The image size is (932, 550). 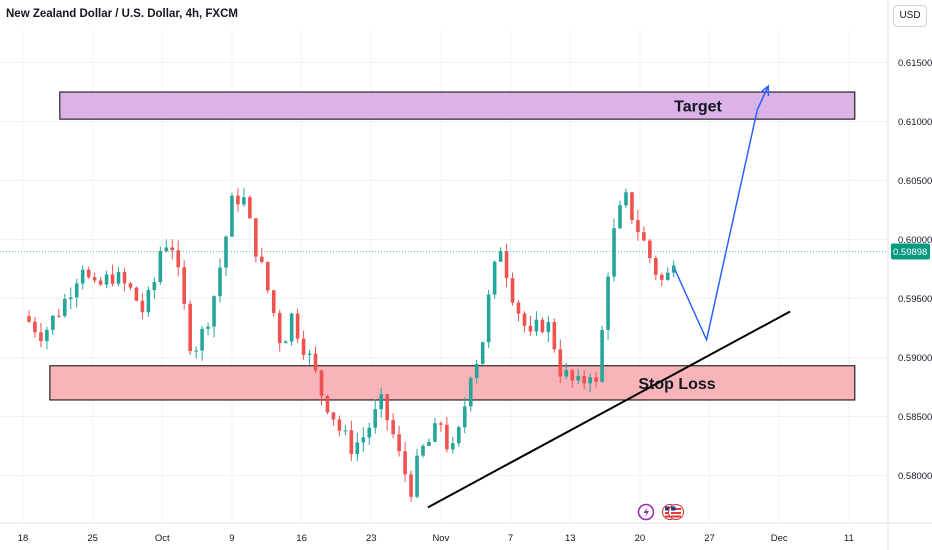 I want to click on price-tag-background, so click(x=910, y=251).